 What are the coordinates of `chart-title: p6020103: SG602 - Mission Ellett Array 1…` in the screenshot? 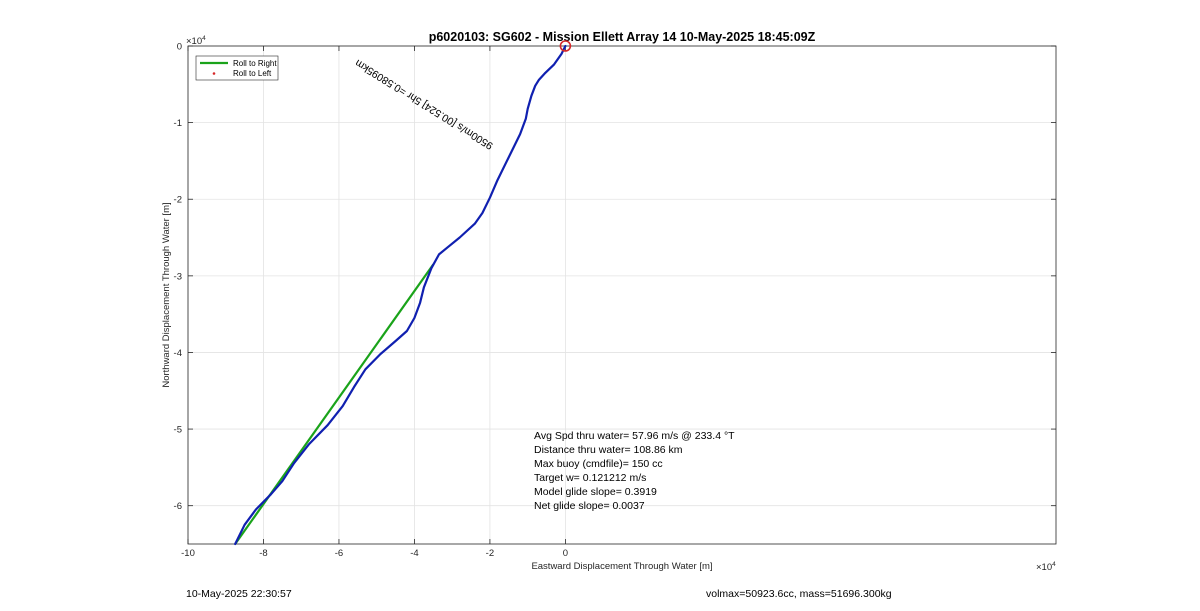 It's located at (622, 37).